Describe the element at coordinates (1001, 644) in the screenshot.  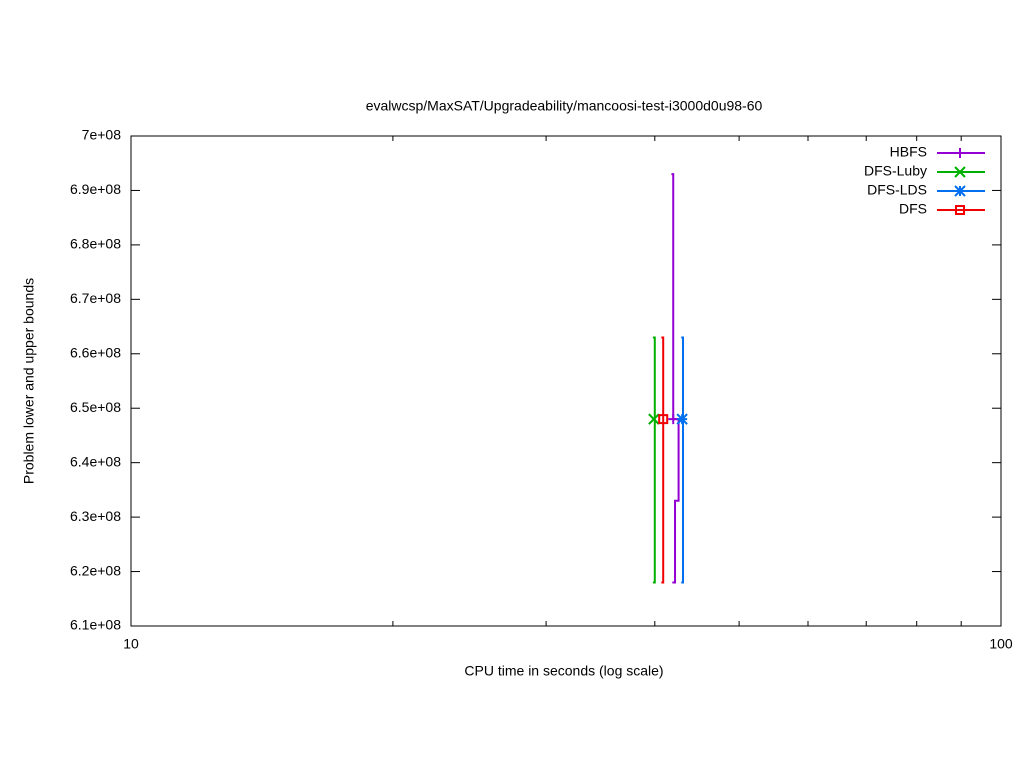
I see `x-tick-label: 100` at that location.